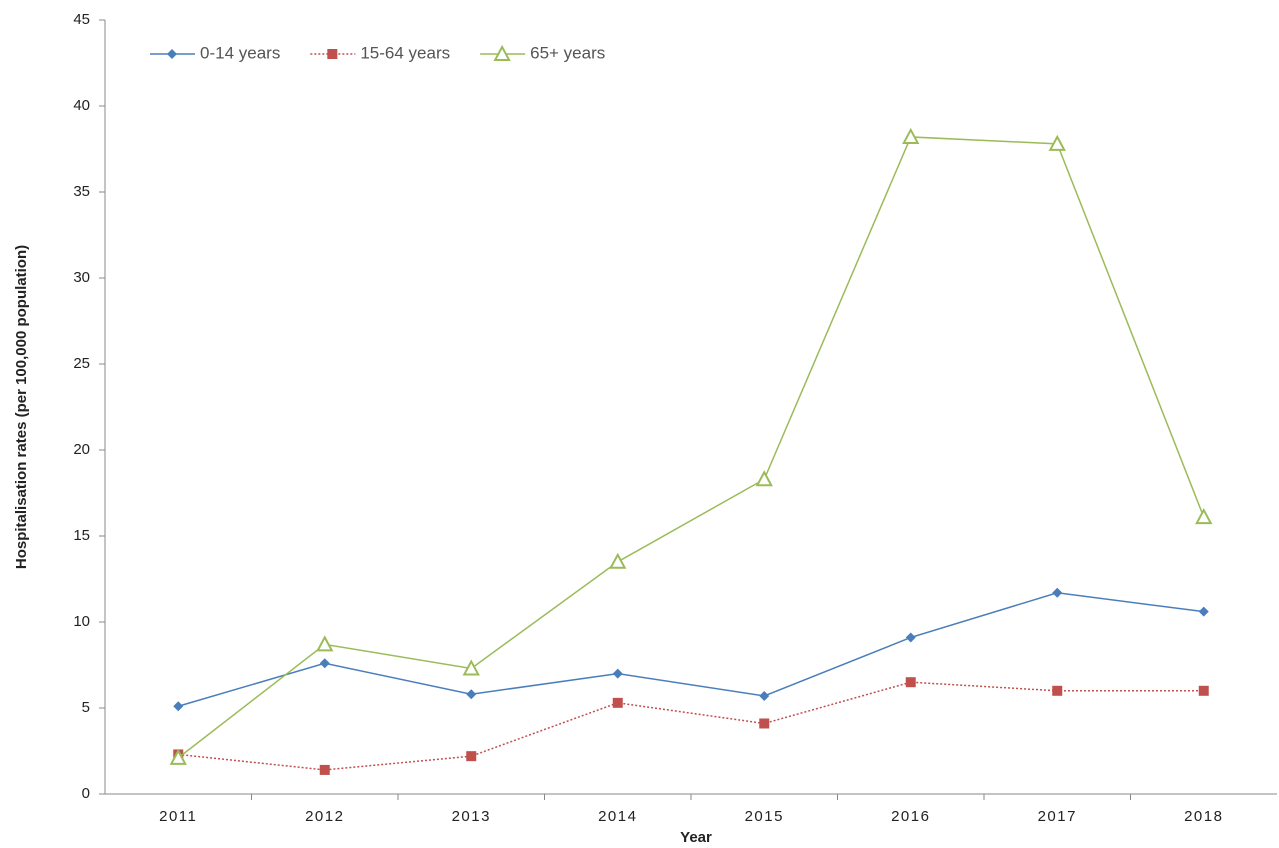 The height and width of the screenshot is (848, 1279). I want to click on y-tick-label: 40, so click(81, 105).